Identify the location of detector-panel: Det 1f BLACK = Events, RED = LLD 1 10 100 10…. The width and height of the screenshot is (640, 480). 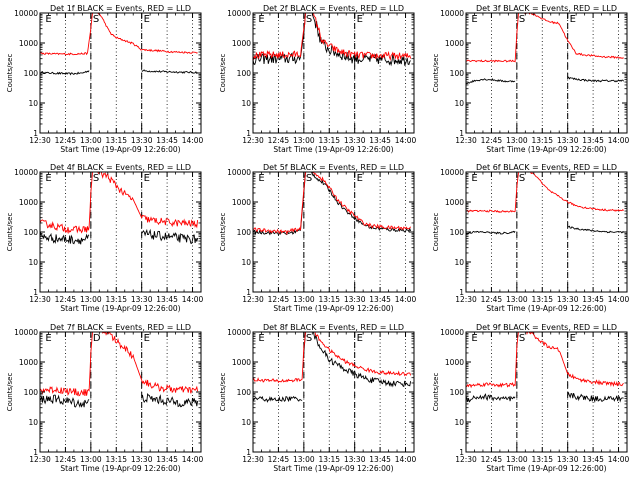
(105, 79).